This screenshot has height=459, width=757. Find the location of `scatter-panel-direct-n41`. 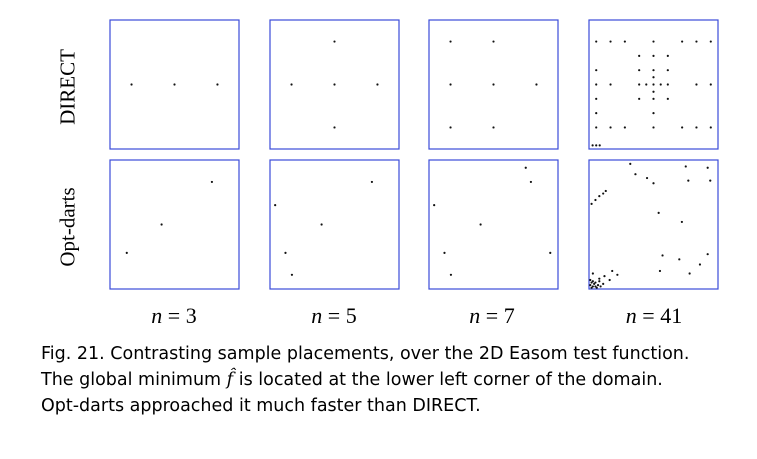

scatter-panel-direct-n41 is located at coordinates (653, 84).